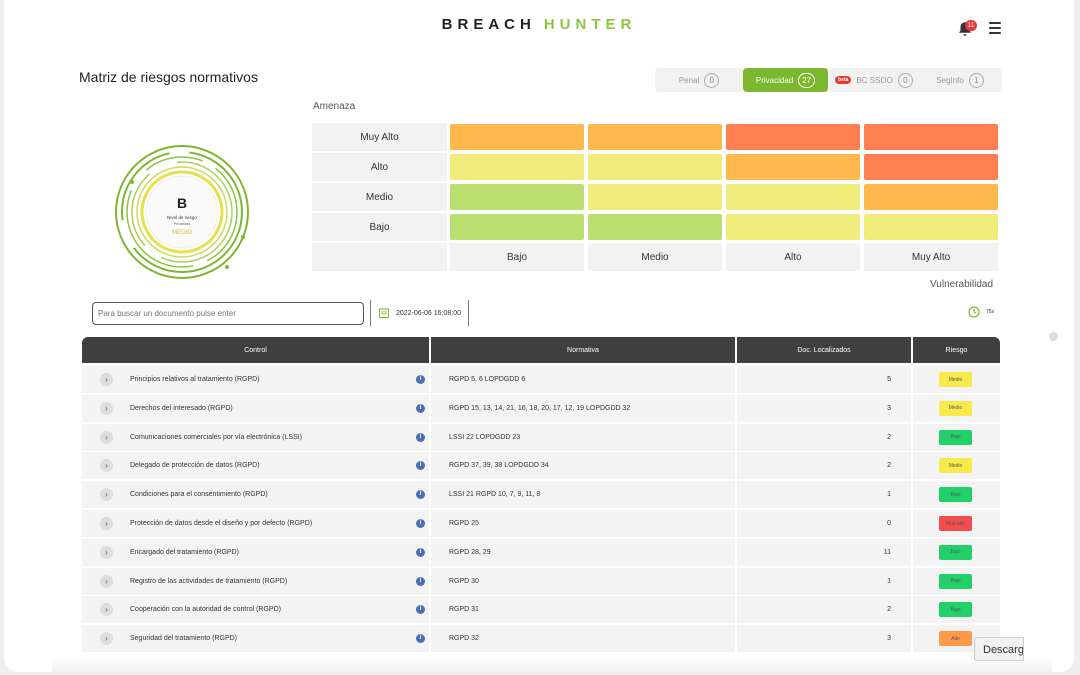 This screenshot has width=1080, height=675. What do you see at coordinates (583, 523) in the screenshot?
I see `cell-normativa: RGPD 25` at bounding box center [583, 523].